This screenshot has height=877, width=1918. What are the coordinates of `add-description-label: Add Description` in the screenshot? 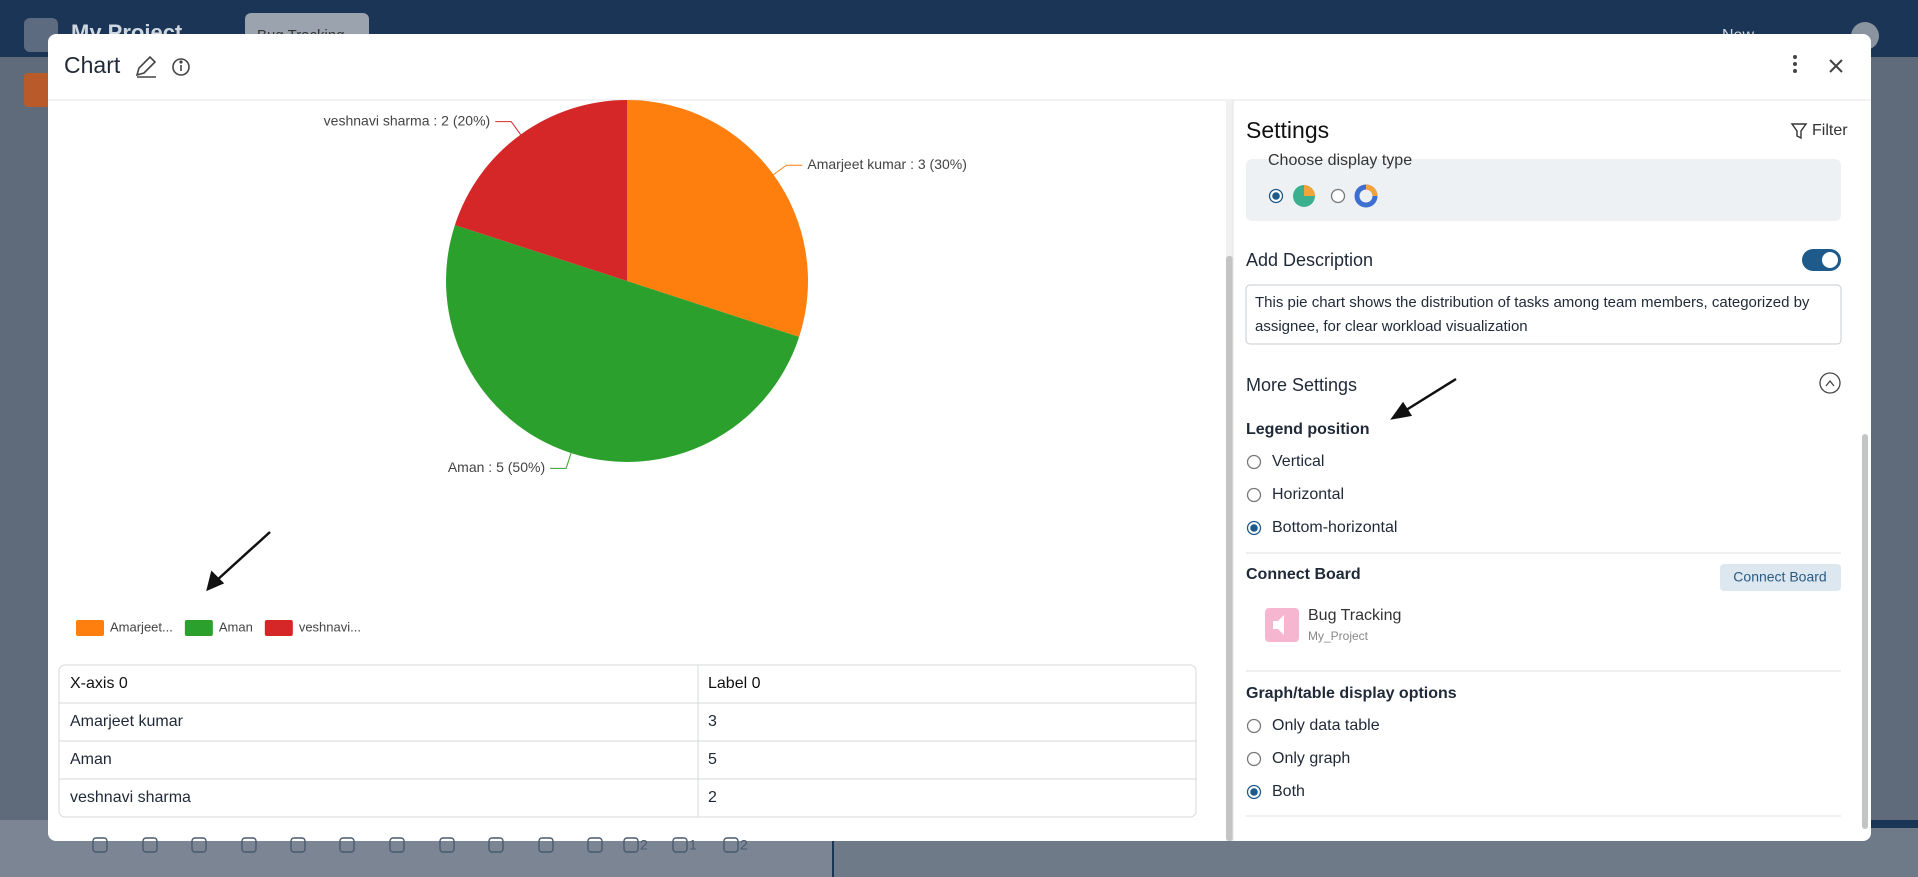 It's located at (1309, 260).